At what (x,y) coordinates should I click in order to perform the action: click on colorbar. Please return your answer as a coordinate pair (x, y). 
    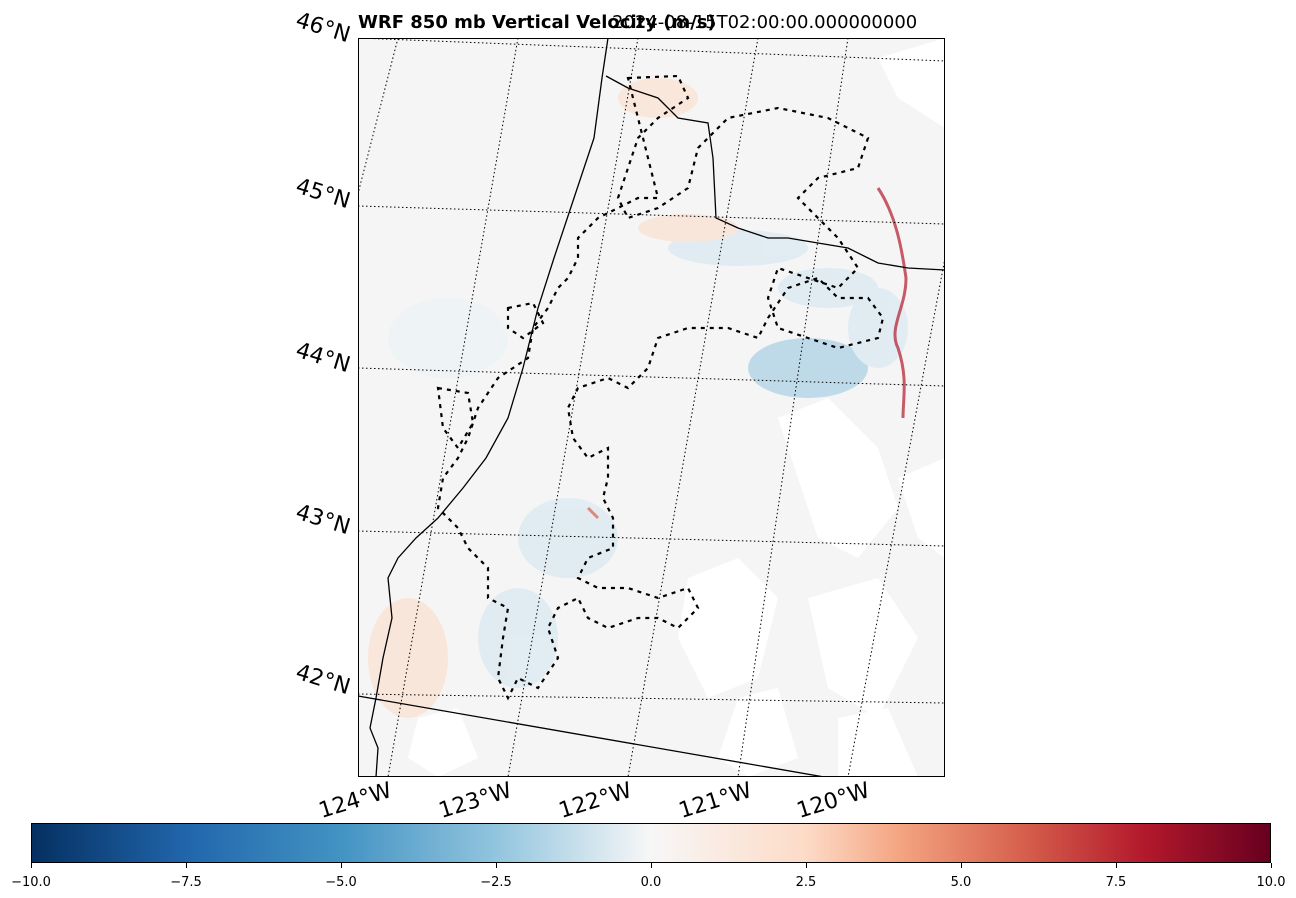
    Looking at the image, I should click on (651, 843).